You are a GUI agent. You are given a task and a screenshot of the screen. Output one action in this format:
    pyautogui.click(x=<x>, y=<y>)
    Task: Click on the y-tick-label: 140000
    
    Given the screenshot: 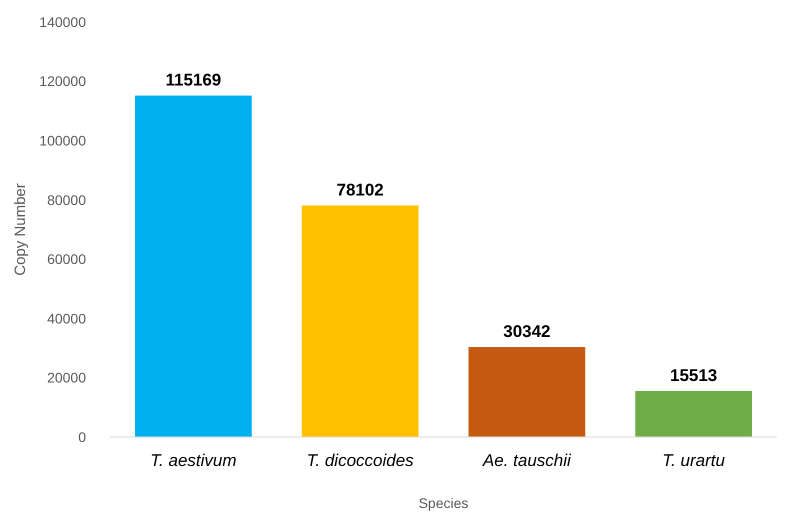 What is the action you would take?
    pyautogui.click(x=62, y=22)
    